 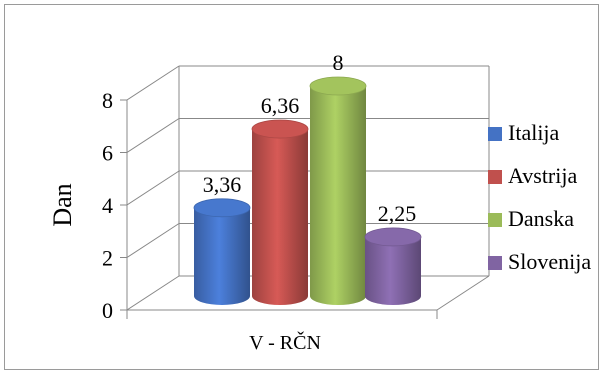 I want to click on data-label-danska: 8, so click(x=338, y=62).